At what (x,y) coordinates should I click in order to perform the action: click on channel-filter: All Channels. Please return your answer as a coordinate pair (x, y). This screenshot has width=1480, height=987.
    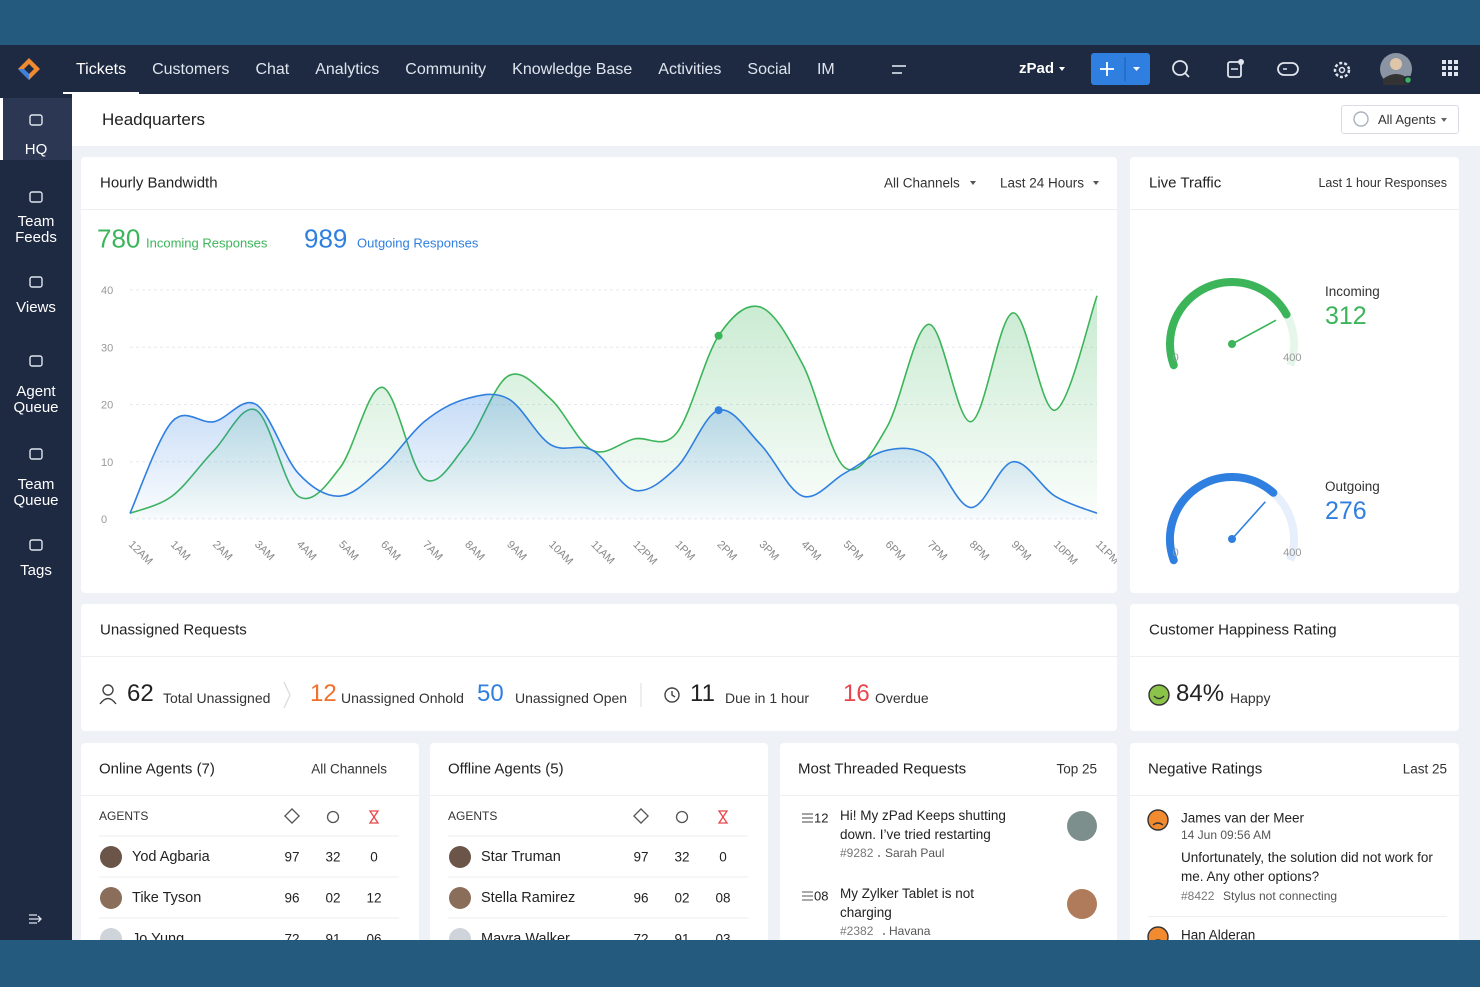
    Looking at the image, I should click on (922, 183).